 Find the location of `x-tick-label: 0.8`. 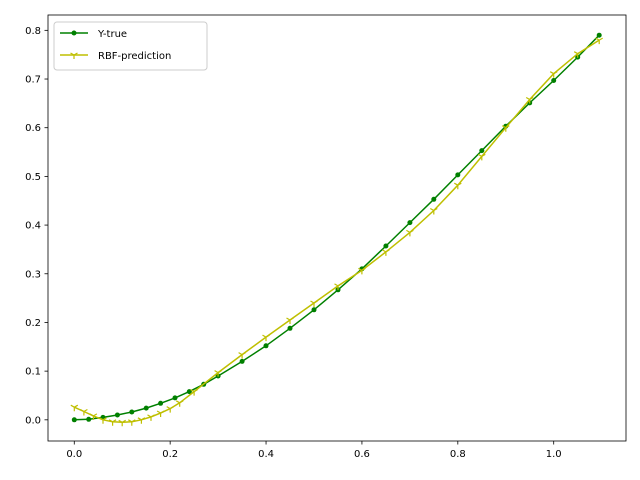

x-tick-label: 0.8 is located at coordinates (458, 454).